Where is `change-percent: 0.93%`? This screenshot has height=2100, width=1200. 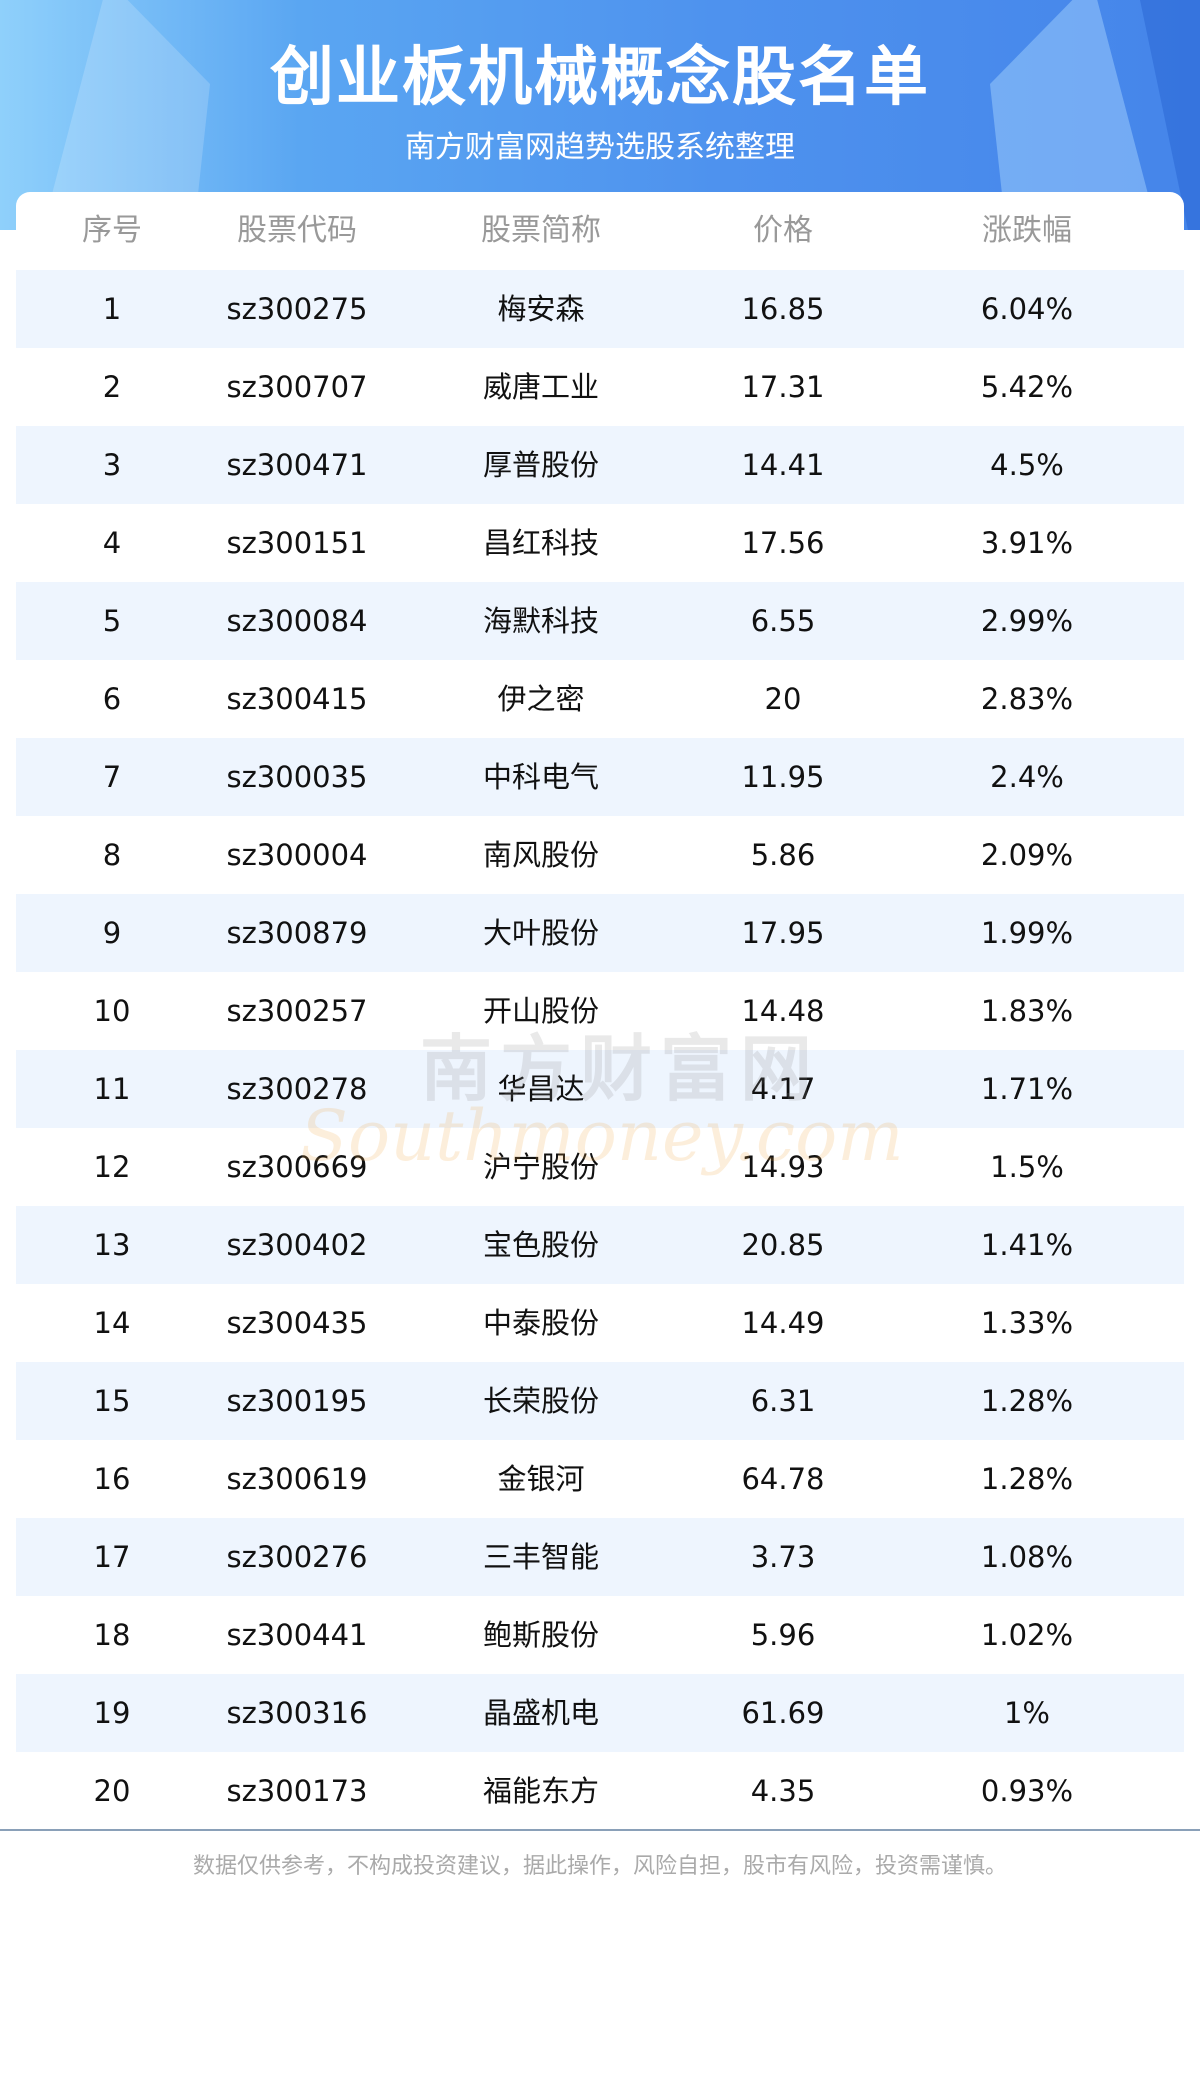
change-percent: 0.93% is located at coordinates (1027, 1791).